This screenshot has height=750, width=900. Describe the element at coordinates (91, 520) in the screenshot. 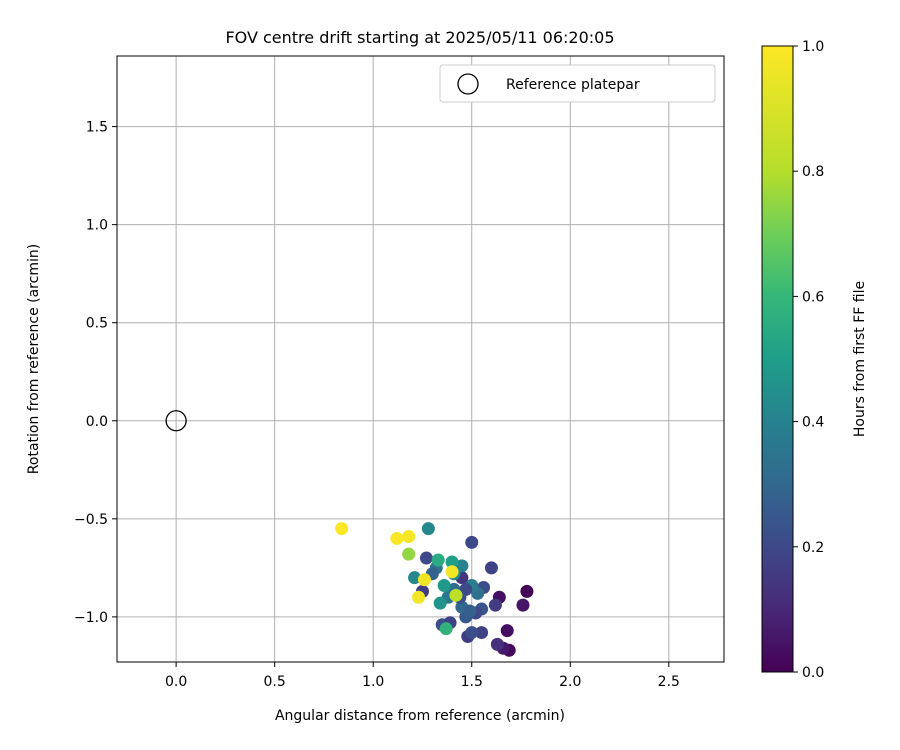

I see `y-tick-label: −0.5` at that location.